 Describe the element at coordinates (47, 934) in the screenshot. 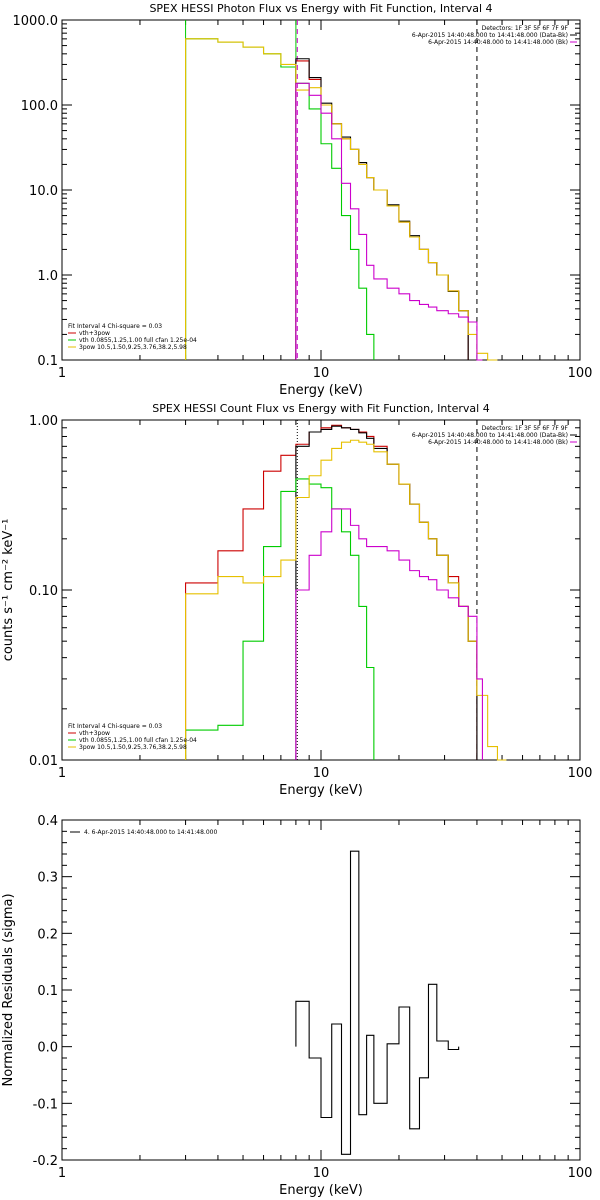

I see `y-tick-label: 0.2` at that location.